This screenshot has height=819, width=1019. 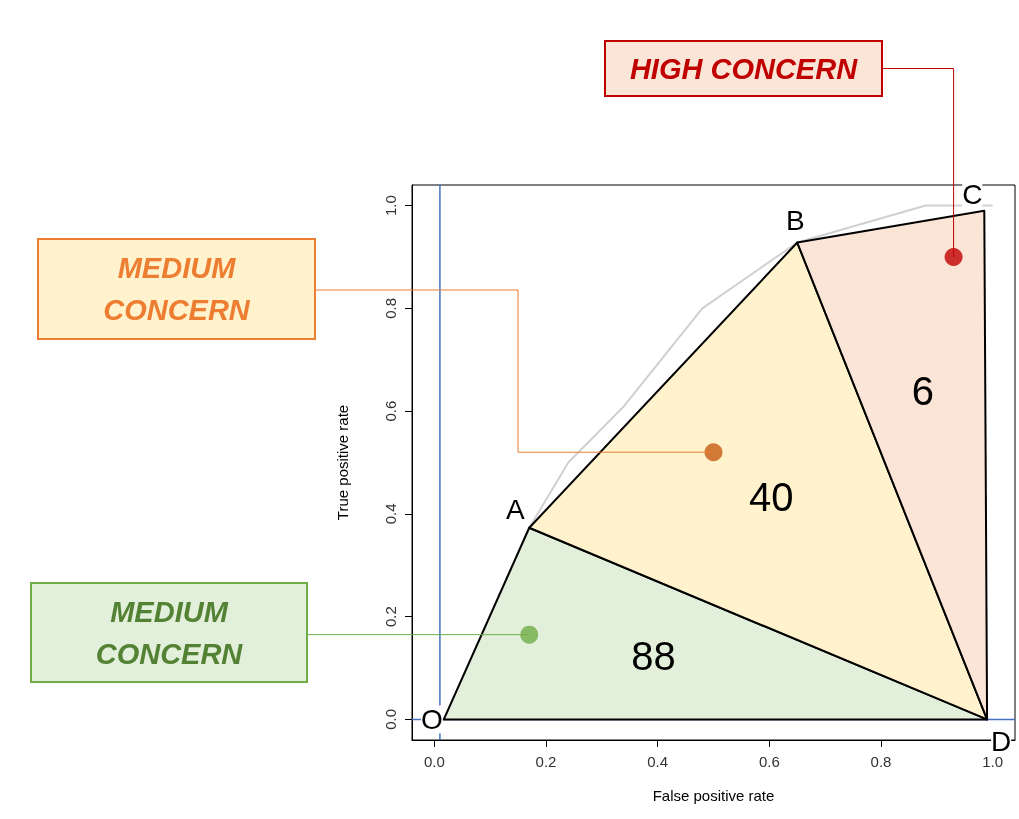 I want to click on annotation: O, so click(x=431, y=719).